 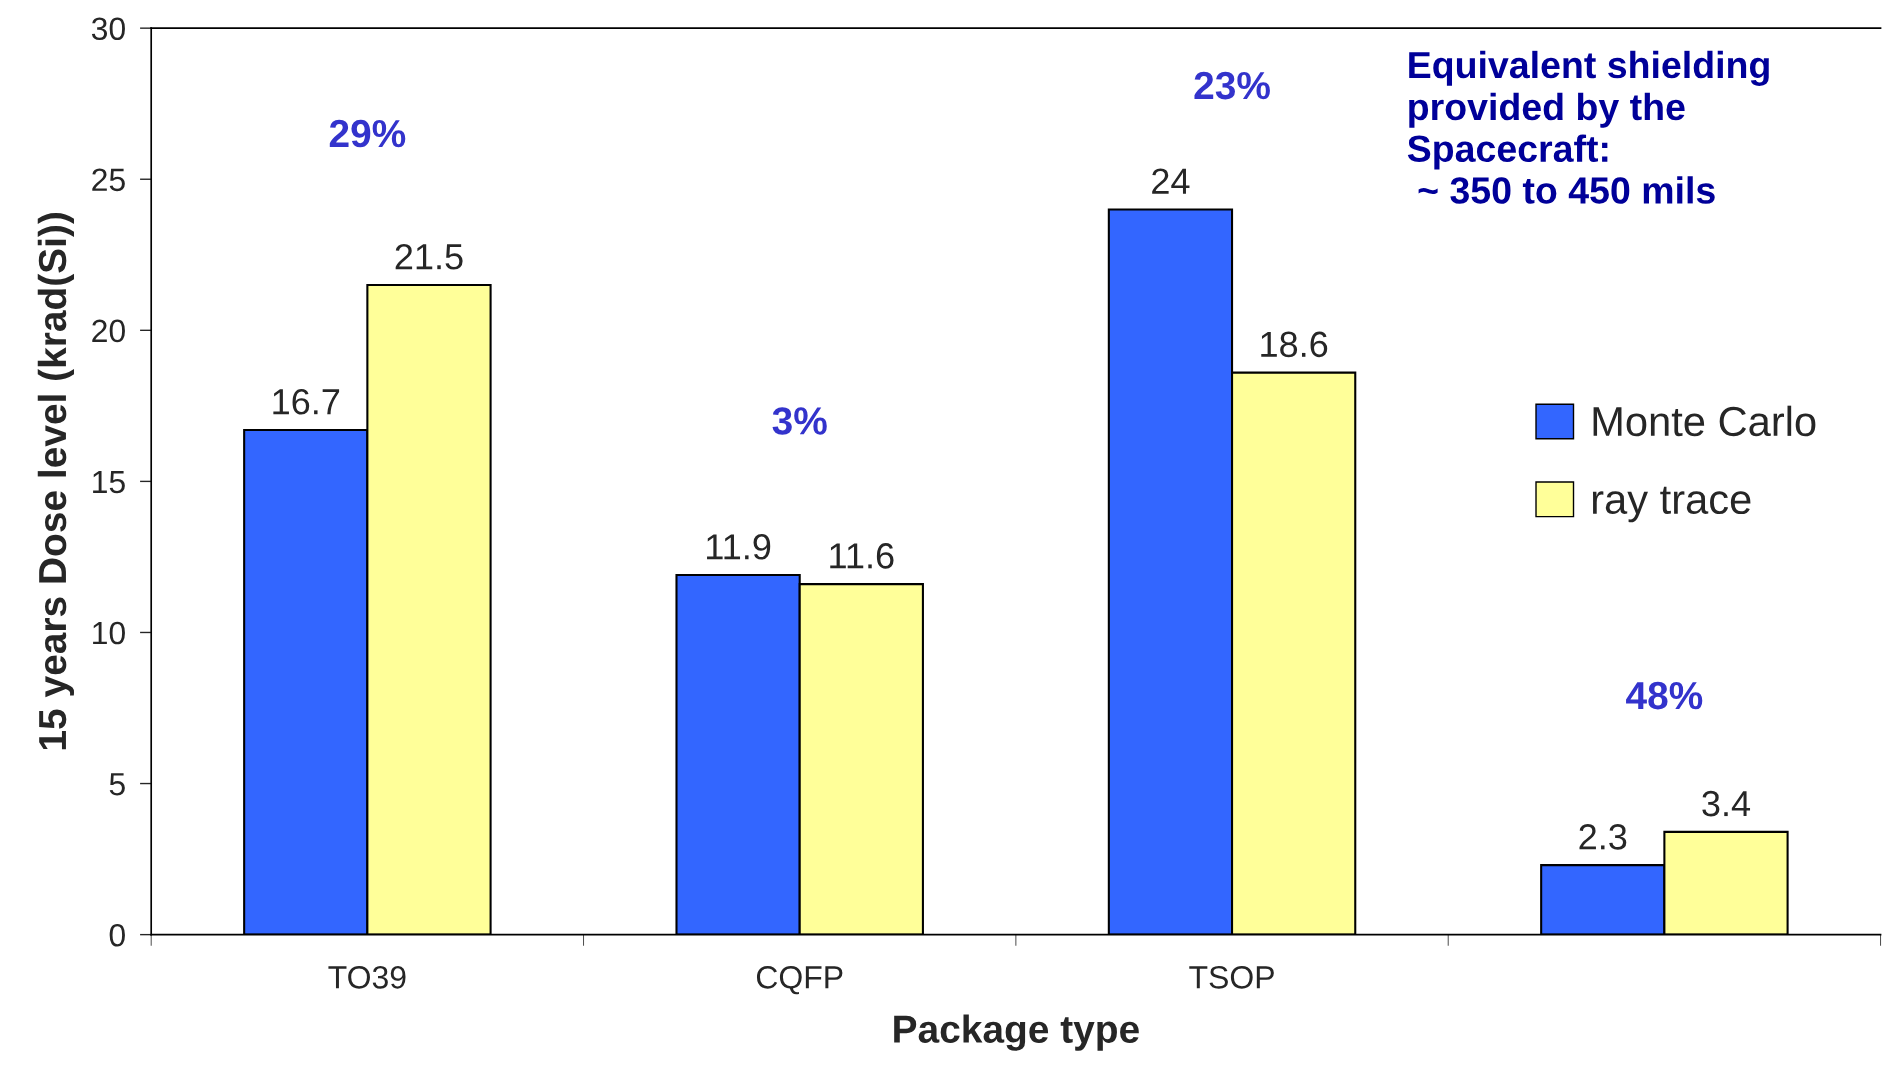 What do you see at coordinates (117, 784) in the screenshot?
I see `y-tick-label: 5` at bounding box center [117, 784].